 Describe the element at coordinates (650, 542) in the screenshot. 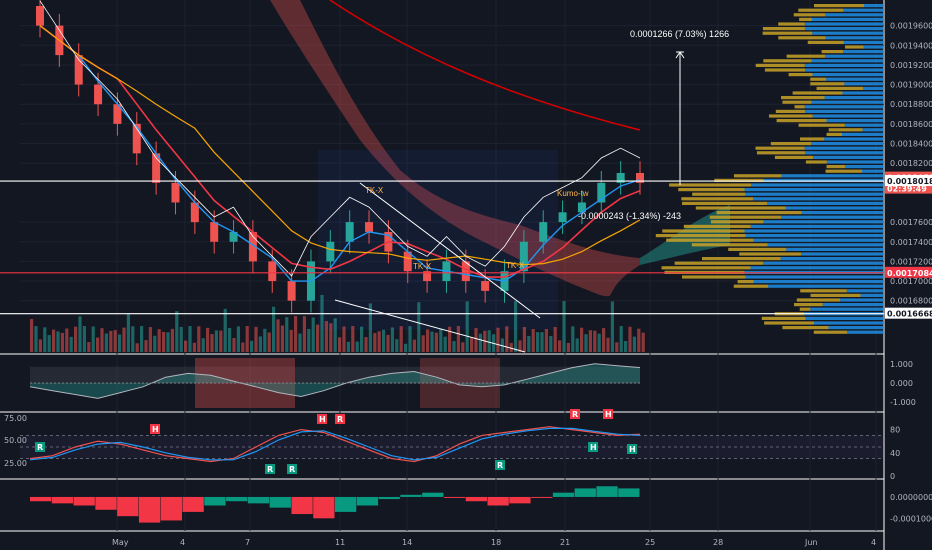

I see `time-axis-tick: 25` at that location.